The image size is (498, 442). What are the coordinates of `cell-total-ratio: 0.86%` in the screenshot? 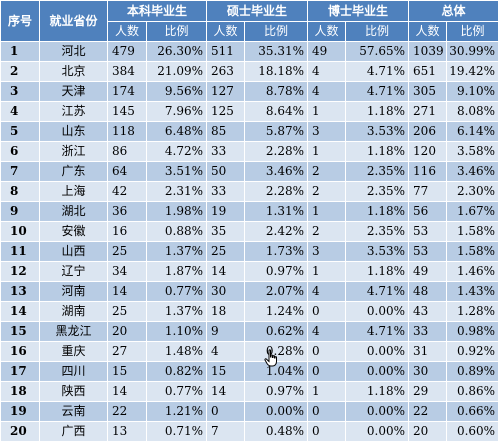 It's located at (472, 392).